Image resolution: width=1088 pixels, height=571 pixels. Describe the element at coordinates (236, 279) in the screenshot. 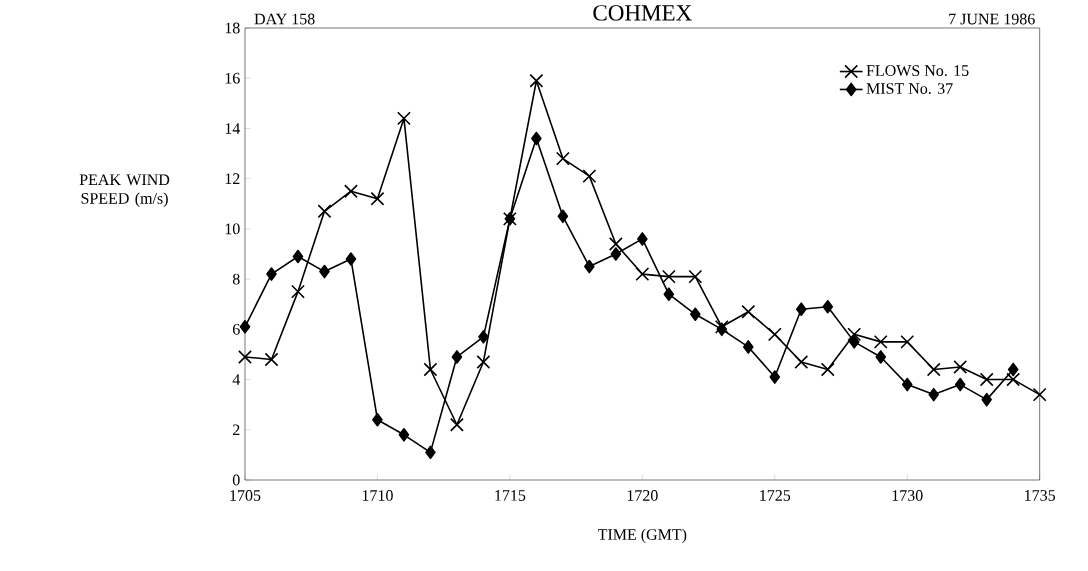

I see `y-tick-label: 8` at that location.